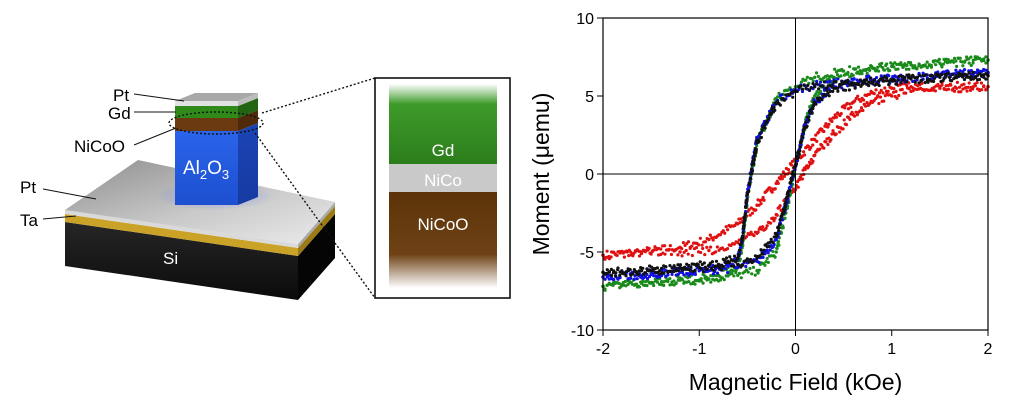  Describe the element at coordinates (891, 349) in the screenshot. I see `x-tick-label: 1` at that location.